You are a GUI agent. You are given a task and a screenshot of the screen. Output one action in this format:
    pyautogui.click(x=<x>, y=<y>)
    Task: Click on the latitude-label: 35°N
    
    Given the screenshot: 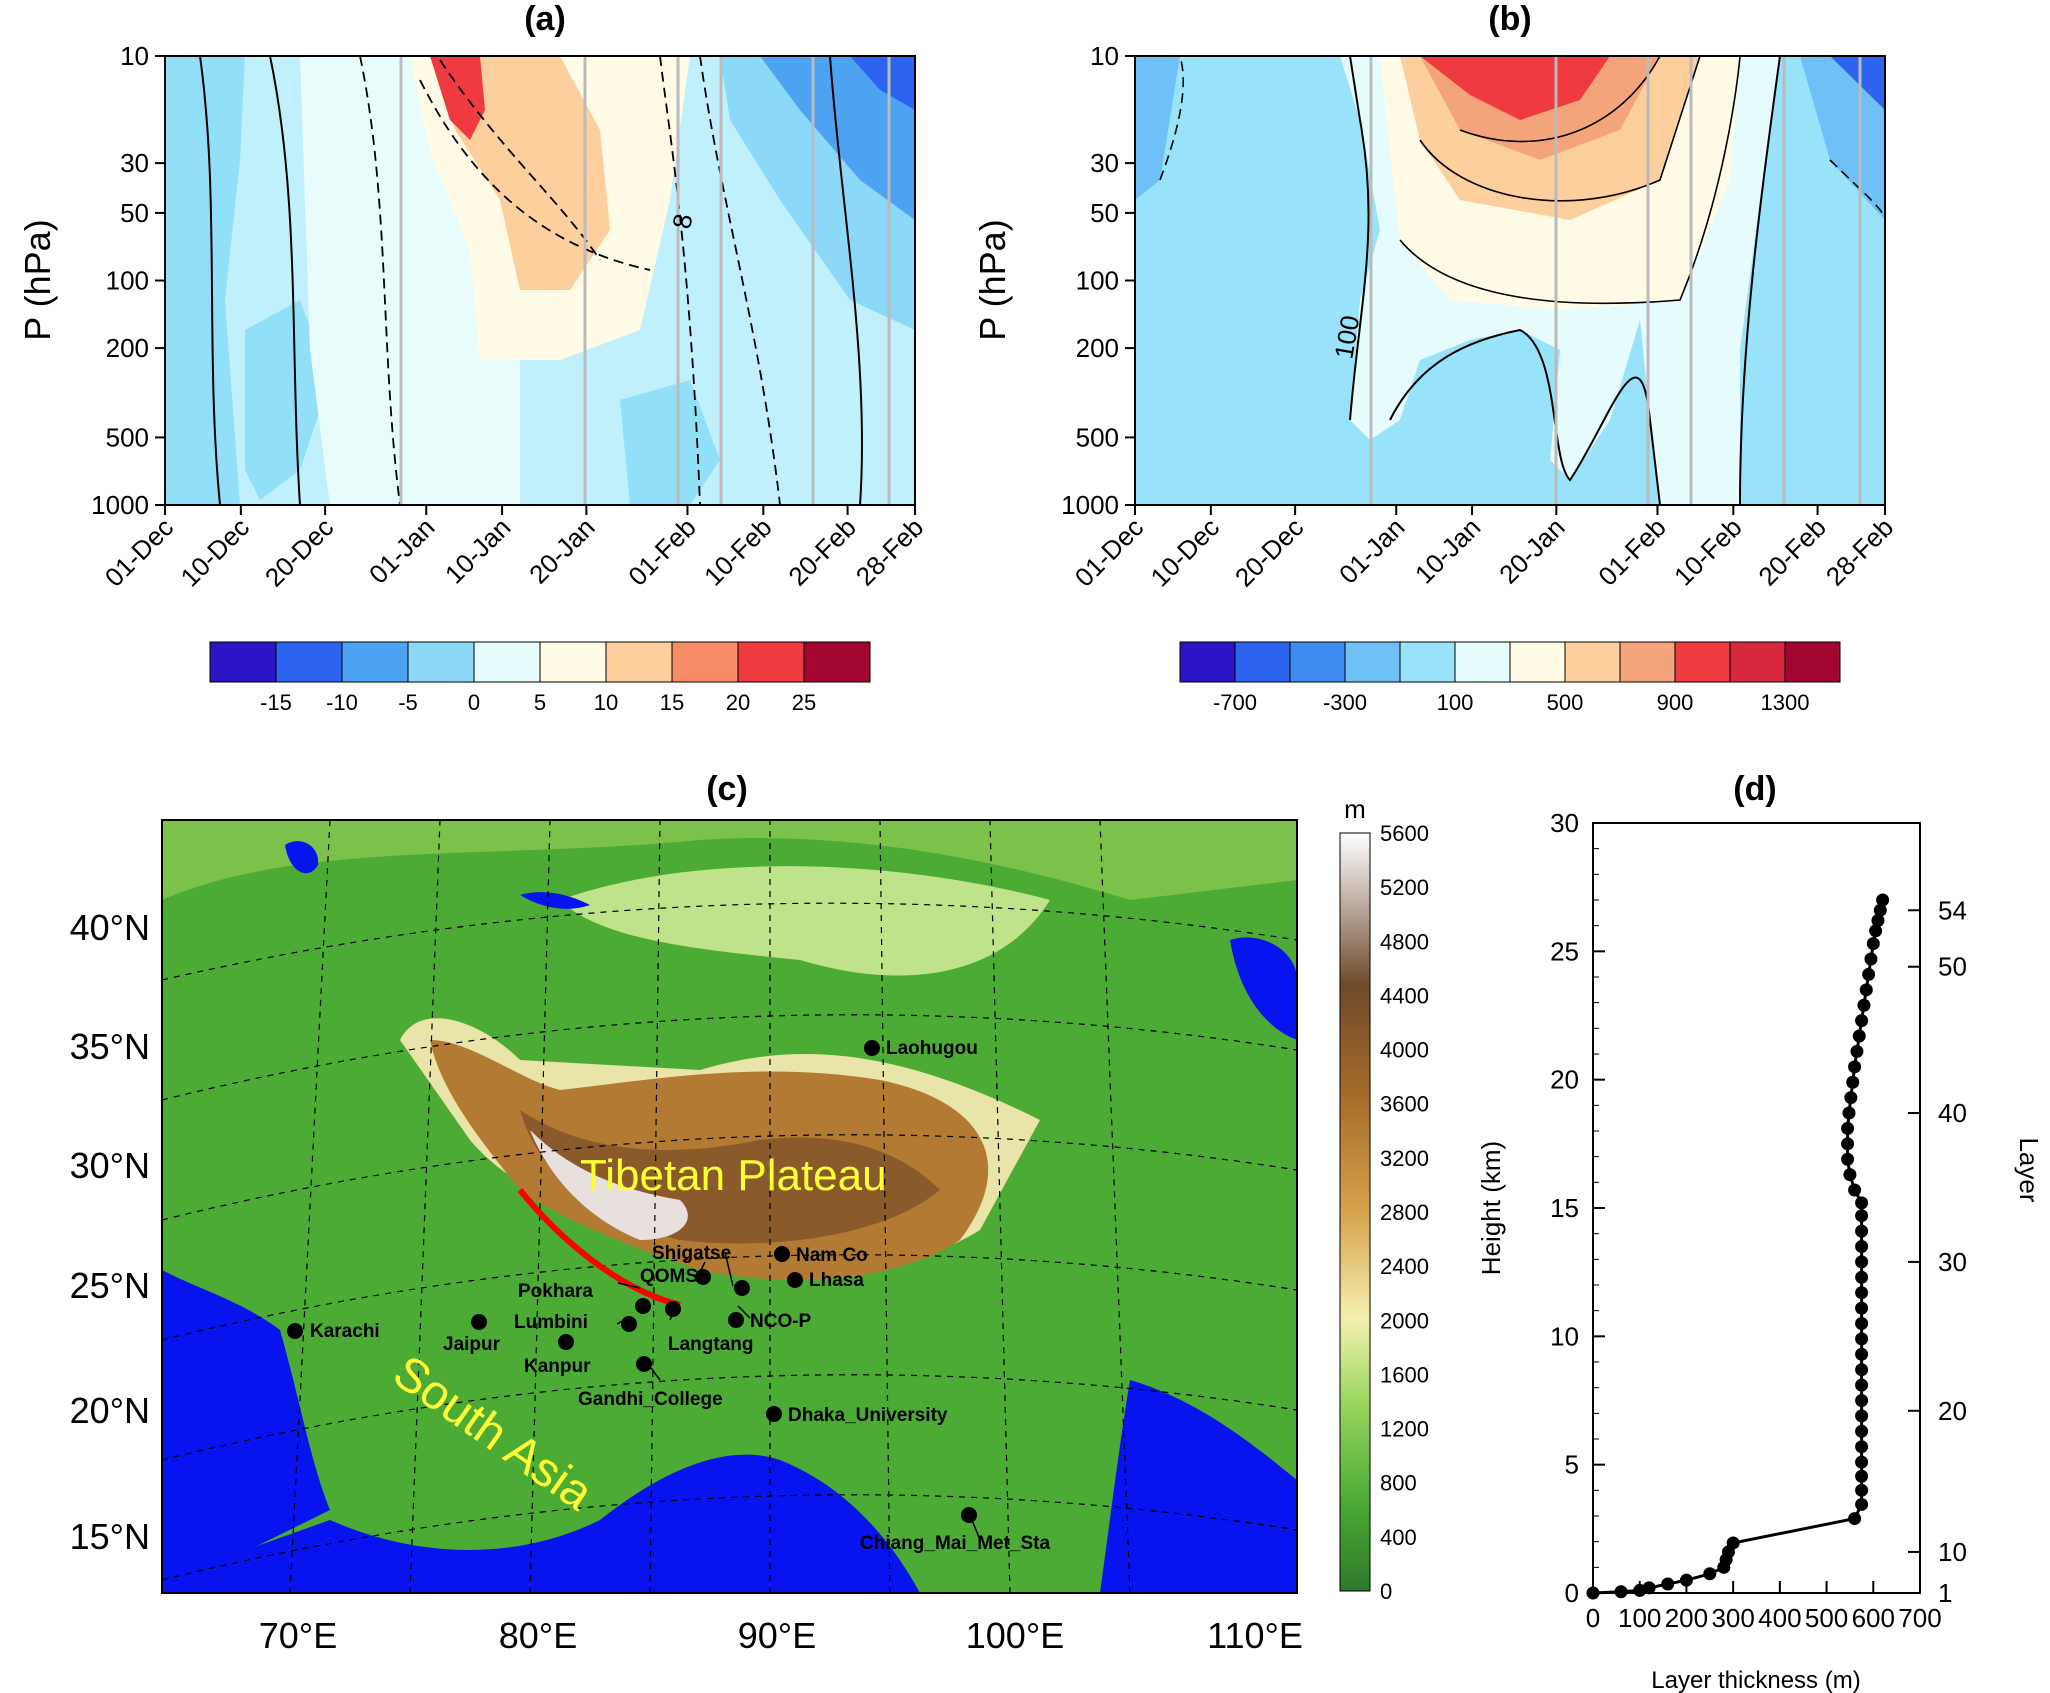 What is the action you would take?
    pyautogui.click(x=110, y=1046)
    